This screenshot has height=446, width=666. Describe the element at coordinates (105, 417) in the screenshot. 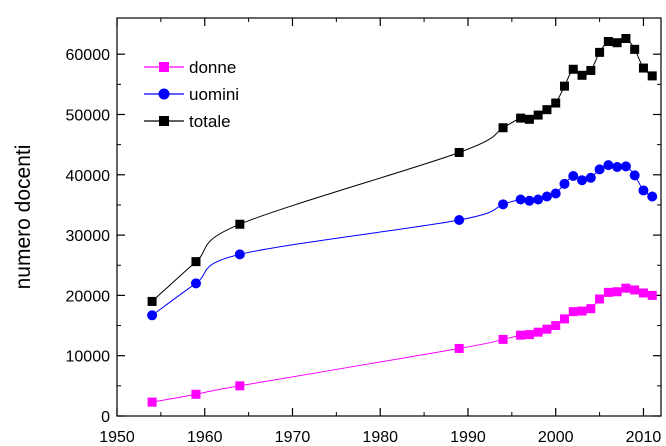

I see `y-tick-label: 0` at that location.